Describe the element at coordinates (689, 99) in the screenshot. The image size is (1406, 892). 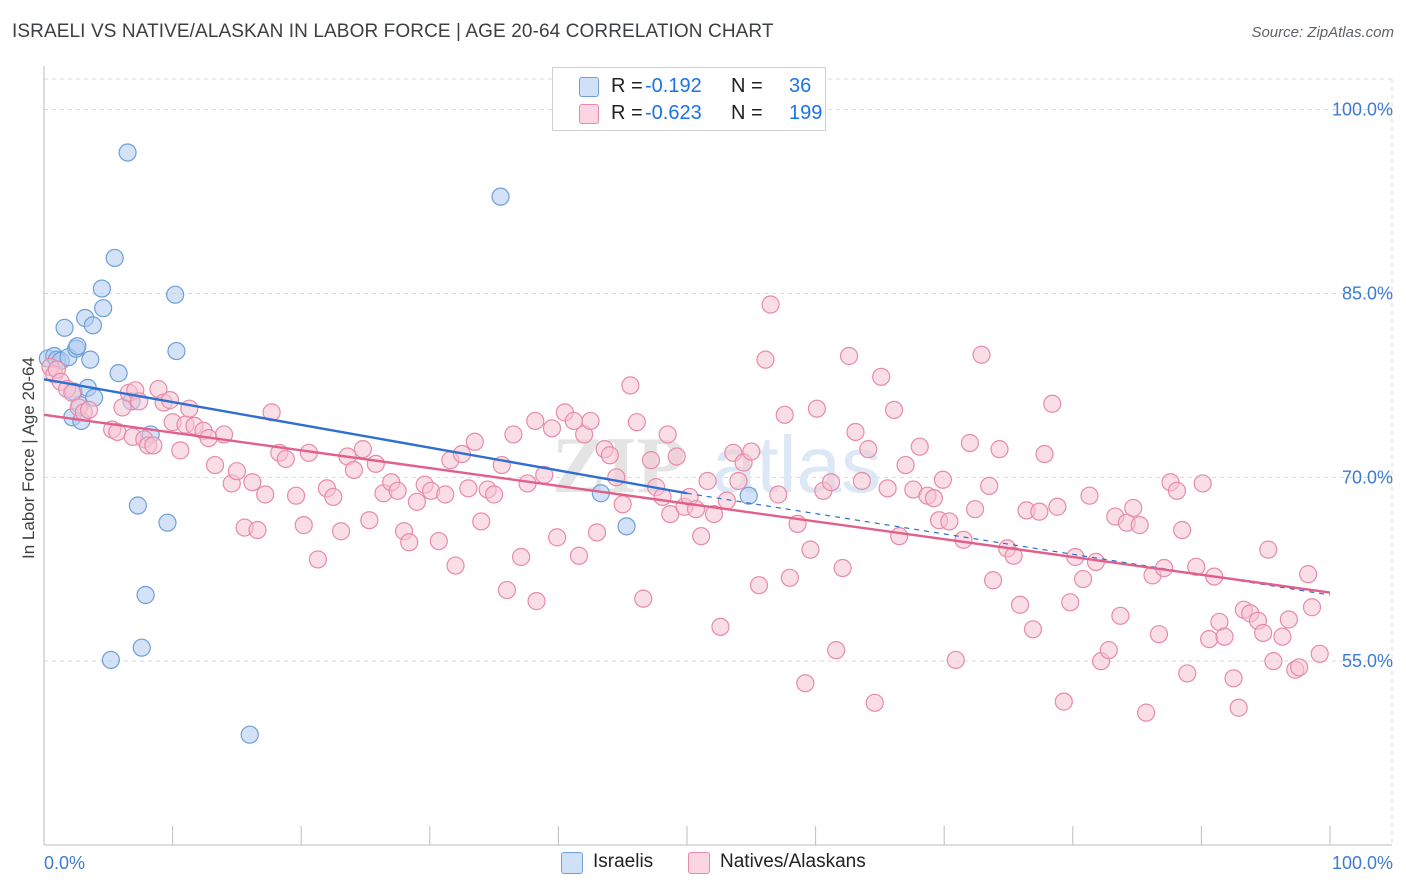
I see `correlation-legend: R = -0.192 N = 36 R = -0.623 N = 199` at that location.